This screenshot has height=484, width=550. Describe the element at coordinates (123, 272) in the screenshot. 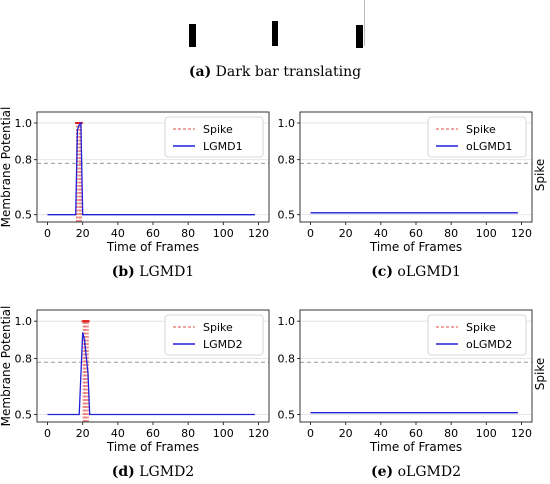

I see `caption-letter: (b)` at that location.